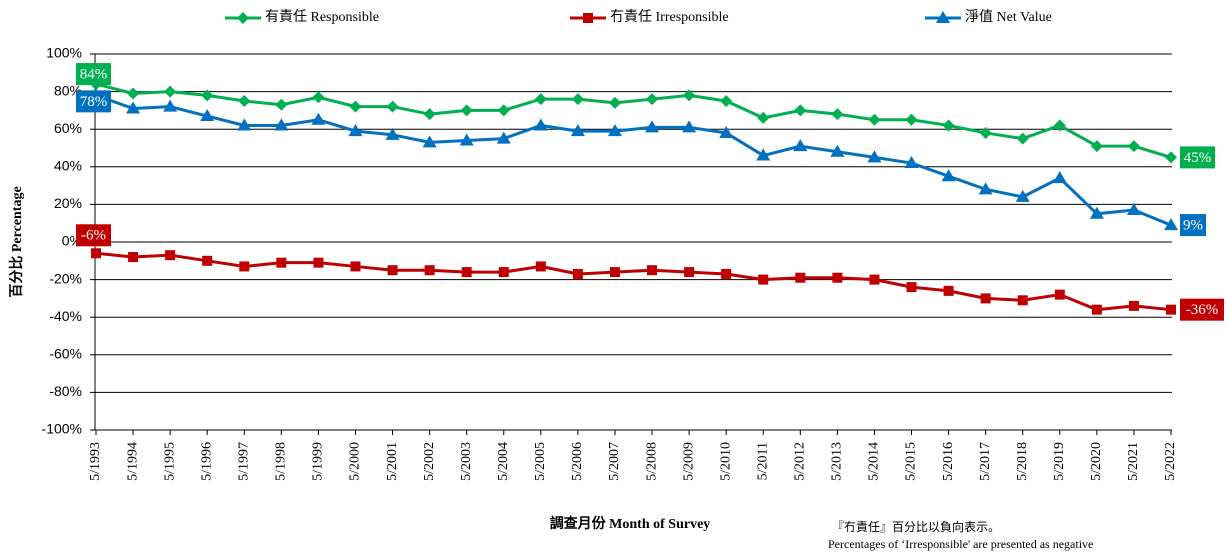 This screenshot has height=556, width=1229. What do you see at coordinates (725, 461) in the screenshot?
I see `x-tick-label: 5/2010` at bounding box center [725, 461].